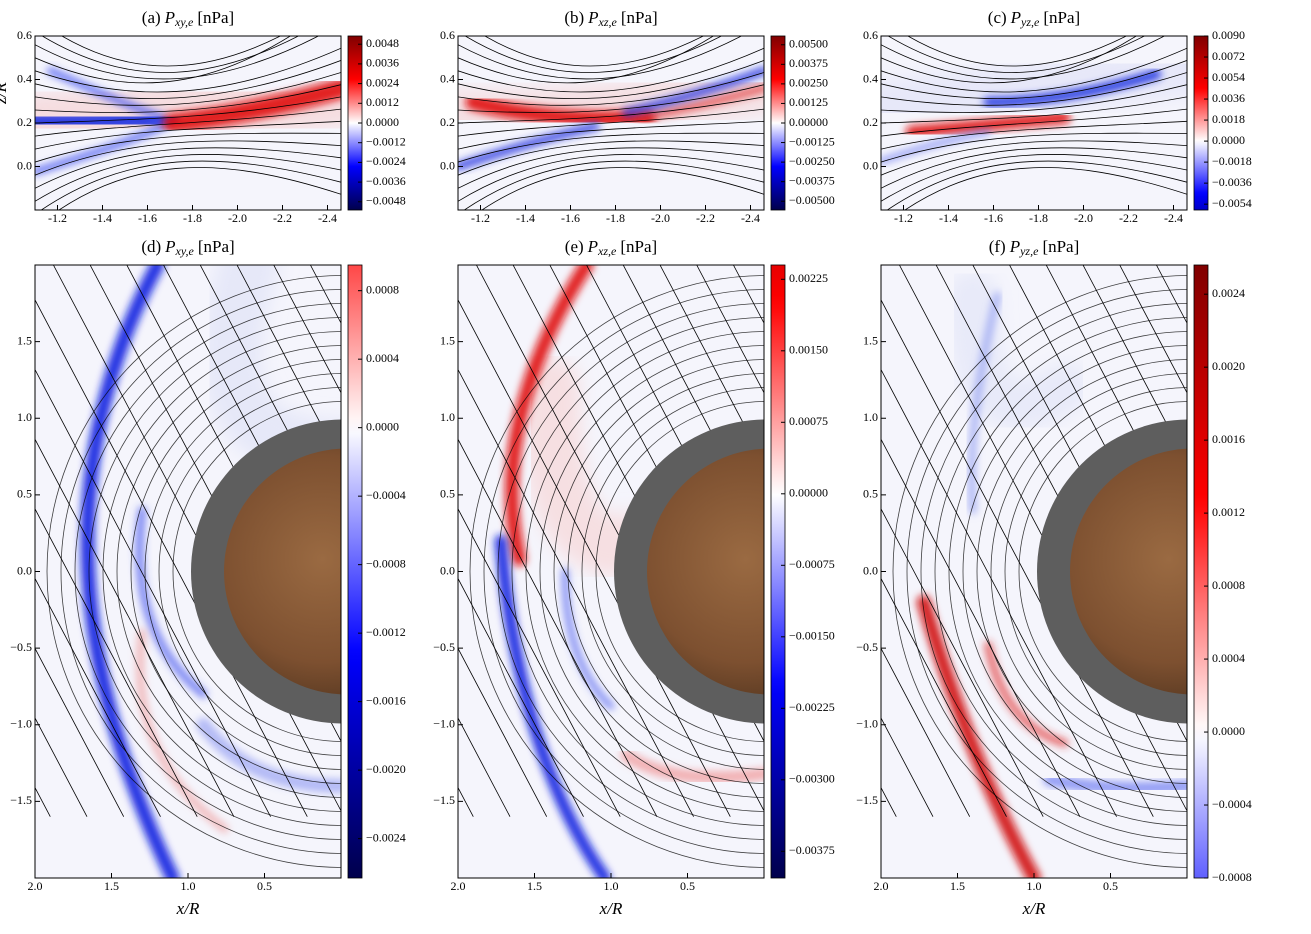 Image resolution: width=1311 pixels, height=934 pixels. Describe the element at coordinates (386, 563) in the screenshot. I see `colorbar-tick-label: −0.0008` at that location.